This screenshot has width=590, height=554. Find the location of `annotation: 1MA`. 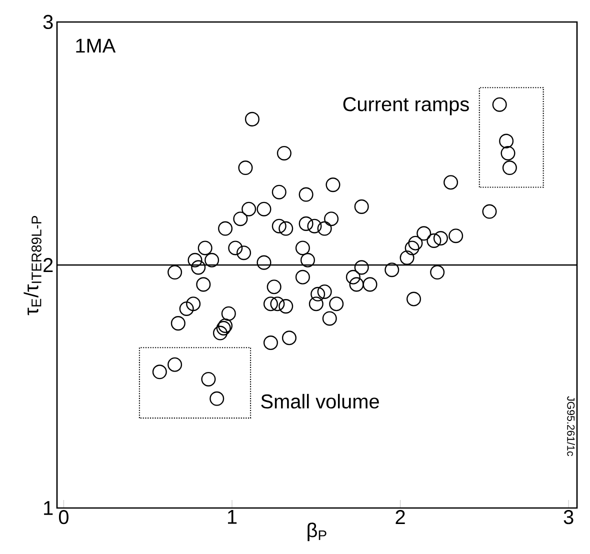

annotation: 1MA is located at coordinates (96, 45).